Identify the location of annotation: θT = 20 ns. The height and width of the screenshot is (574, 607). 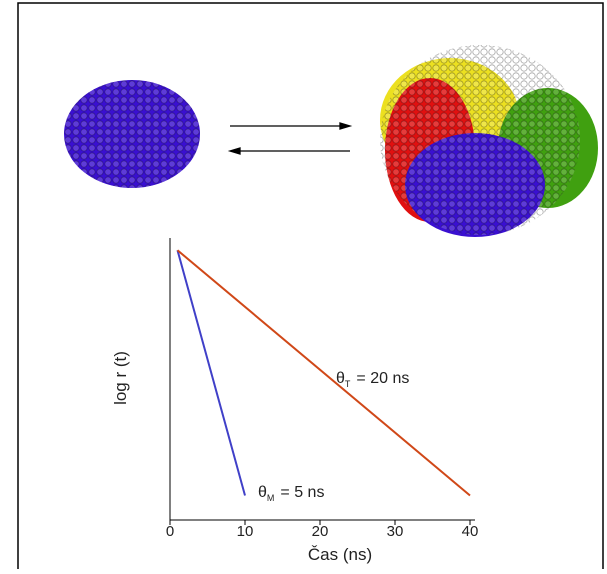
(372, 379).